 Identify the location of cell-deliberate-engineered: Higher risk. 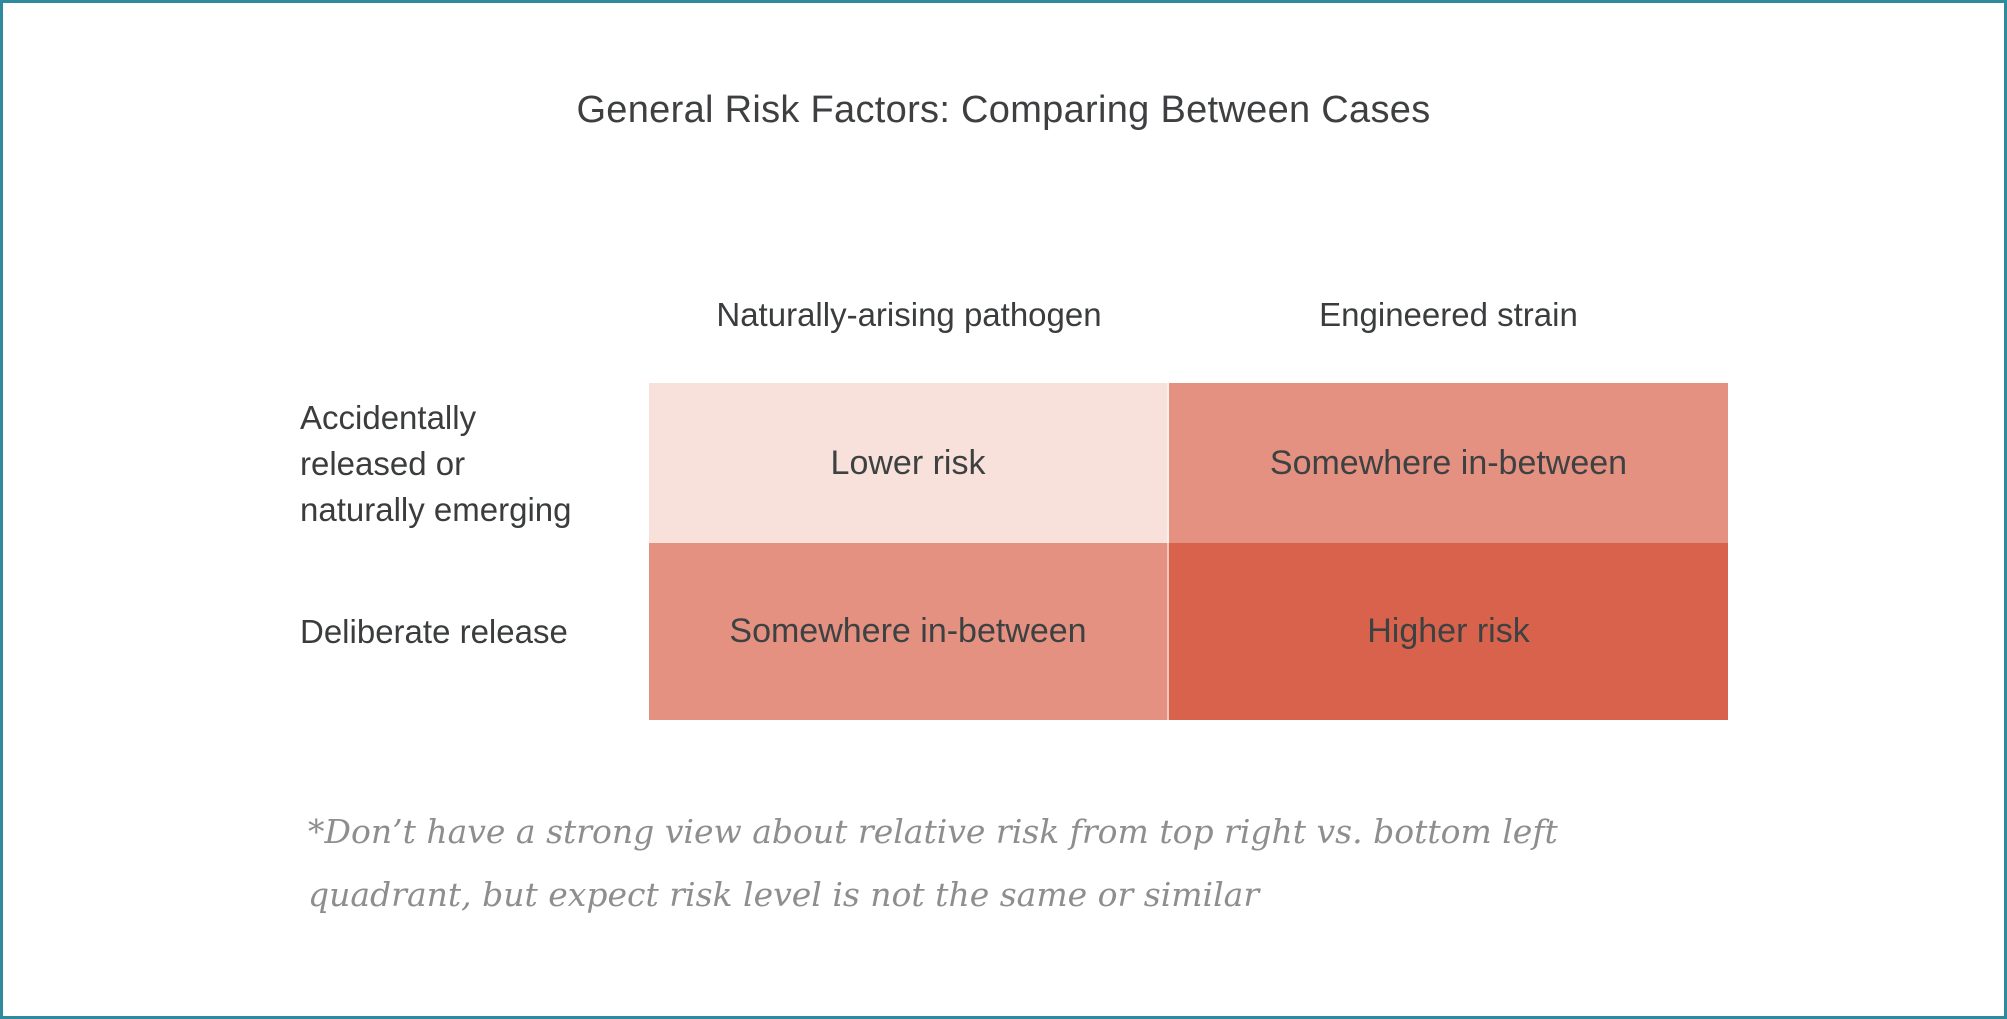
(1448, 631).